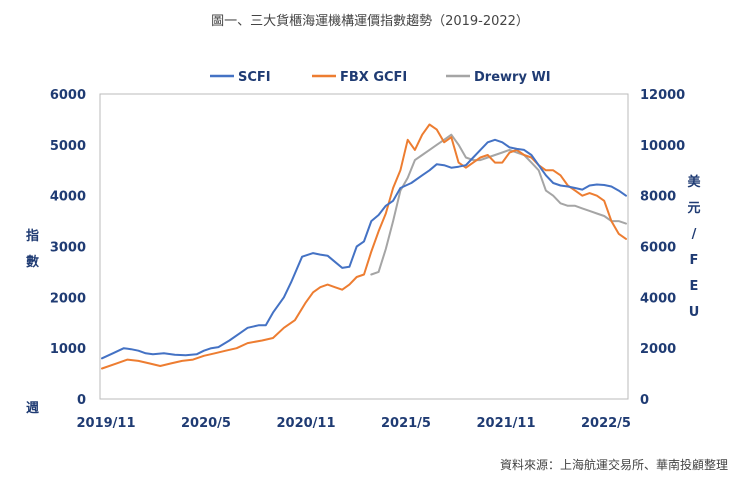 The width and height of the screenshot is (740, 480). What do you see at coordinates (68, 146) in the screenshot?
I see `left-tick-label: 5000` at bounding box center [68, 146].